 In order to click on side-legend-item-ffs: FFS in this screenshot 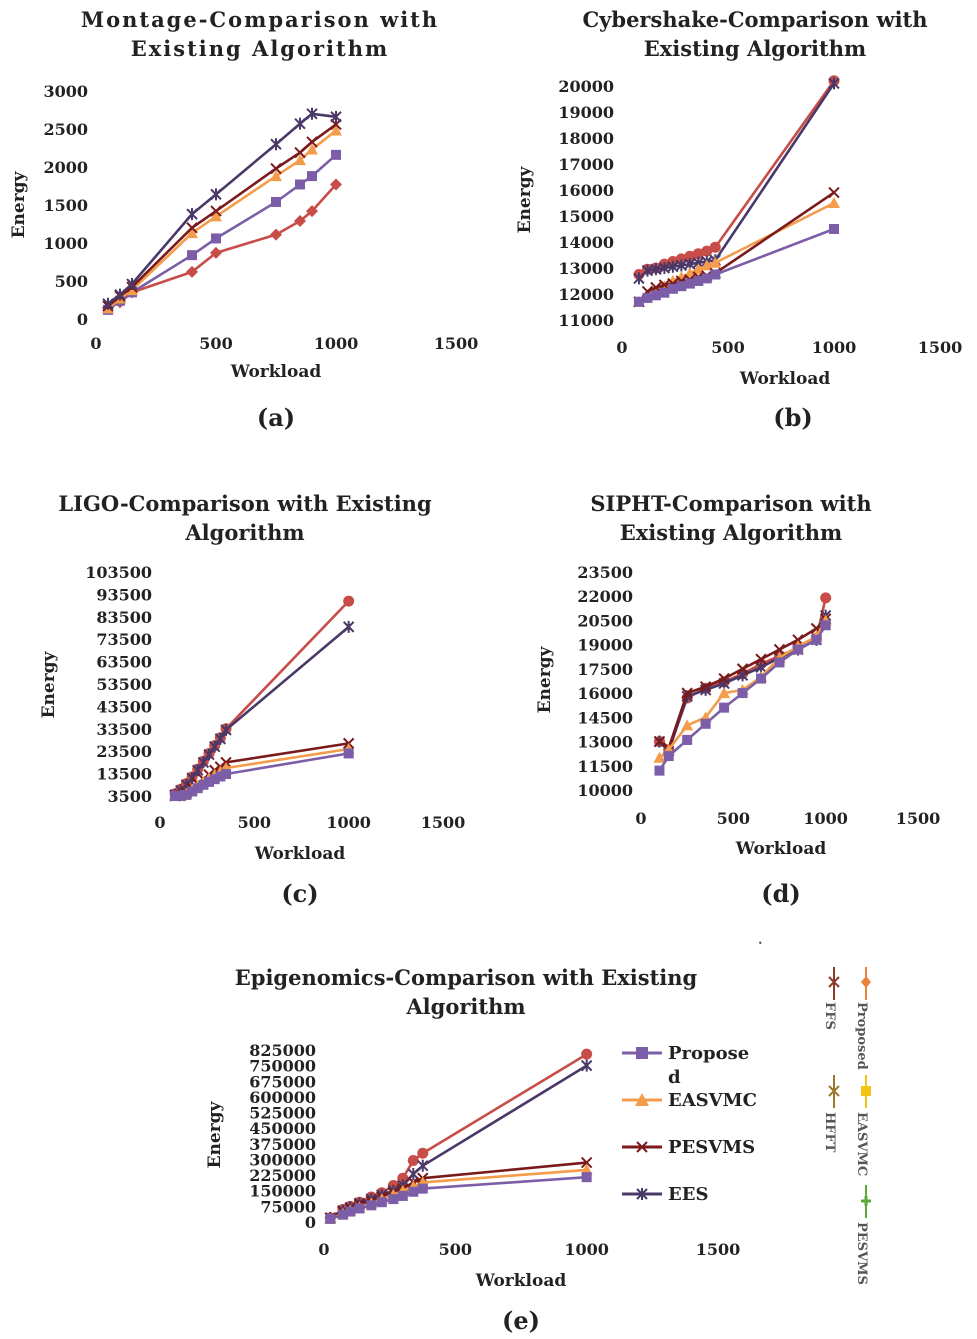, I will do `click(831, 998)`.